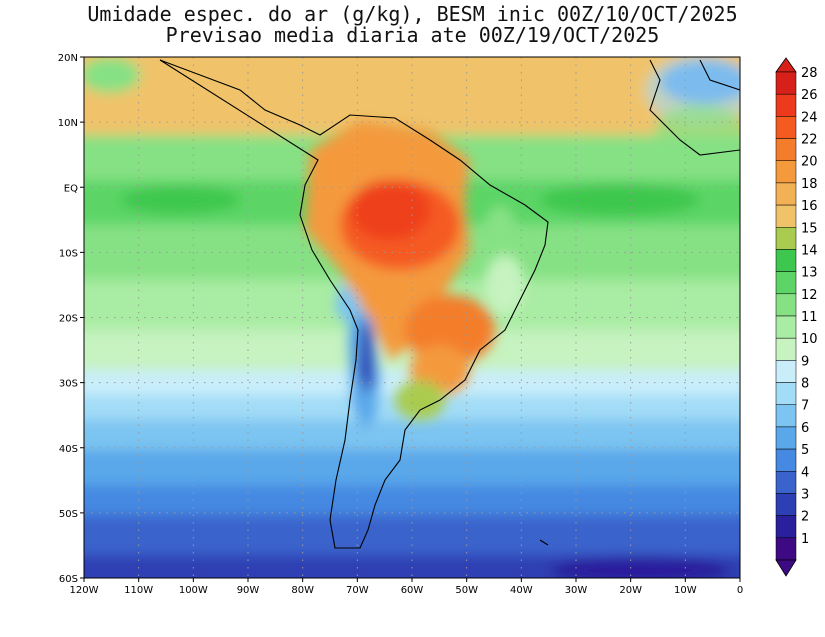 This screenshot has width=825, height=637. Describe the element at coordinates (138, 590) in the screenshot. I see `lon-tick-label: 110W` at that location.